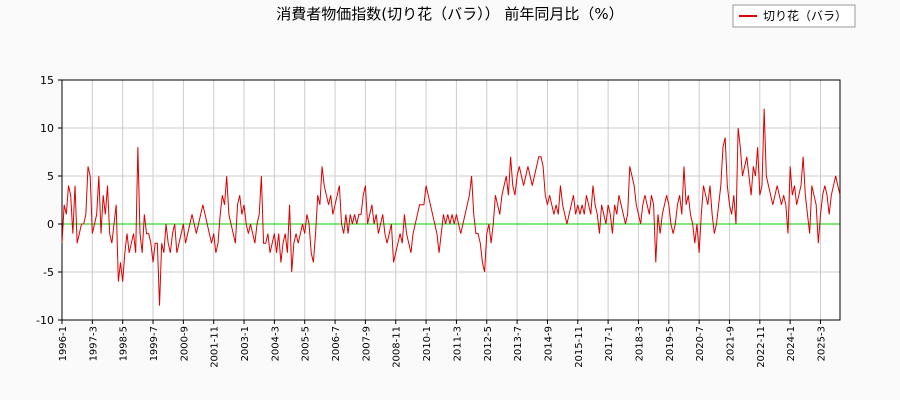 The height and width of the screenshot is (400, 900). What do you see at coordinates (457, 343) in the screenshot?
I see `x-tick-label: 2011-3` at bounding box center [457, 343].